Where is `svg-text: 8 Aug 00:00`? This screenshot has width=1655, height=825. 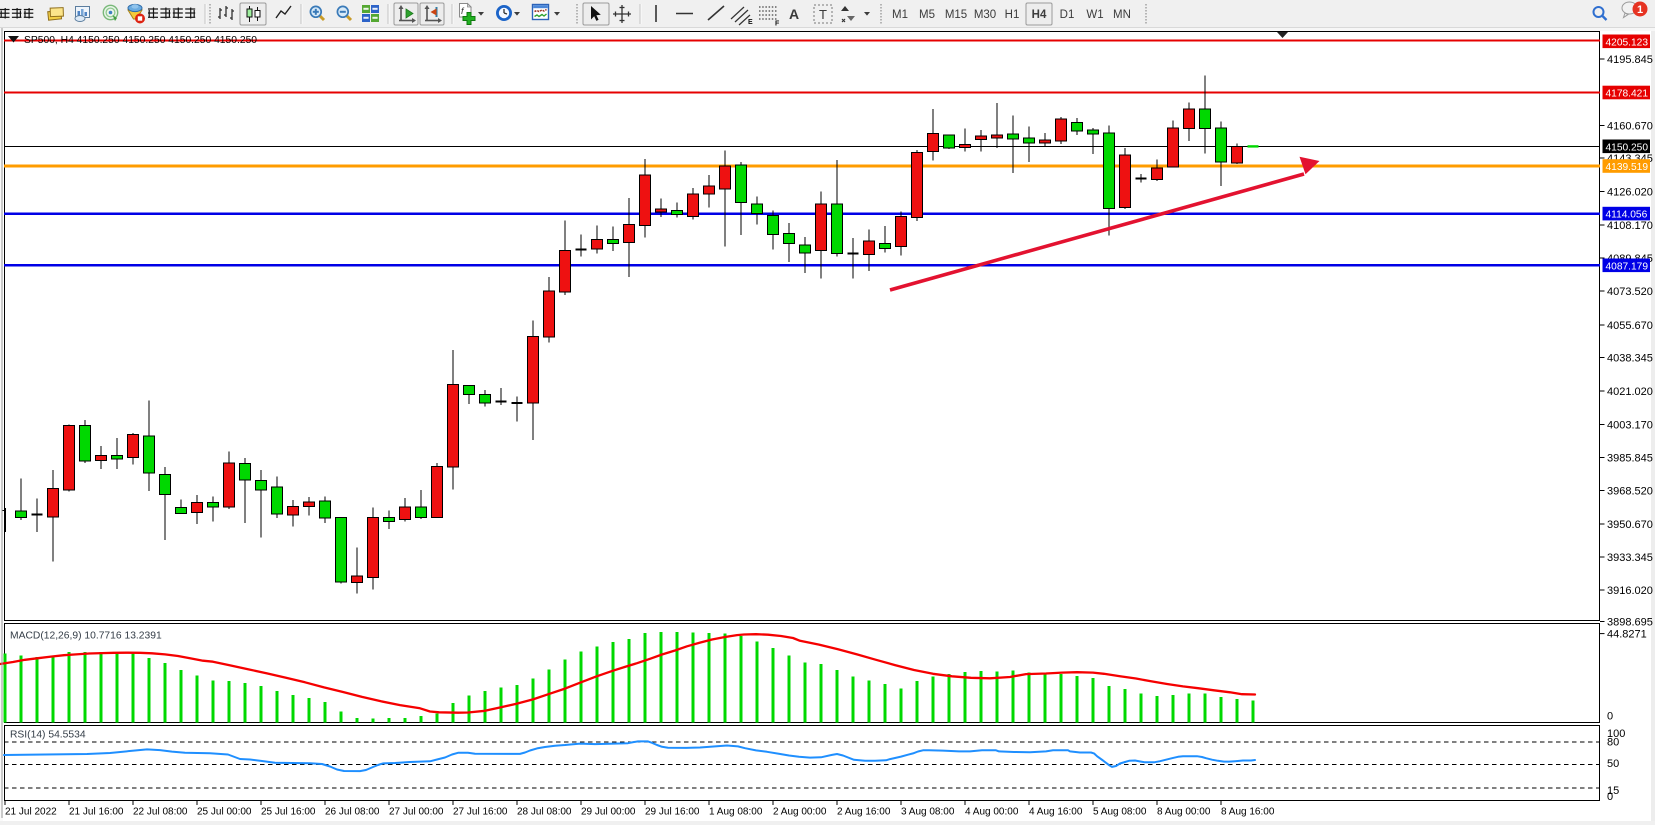
svg-text: 8 Aug 00:00 is located at coordinates (1184, 812).